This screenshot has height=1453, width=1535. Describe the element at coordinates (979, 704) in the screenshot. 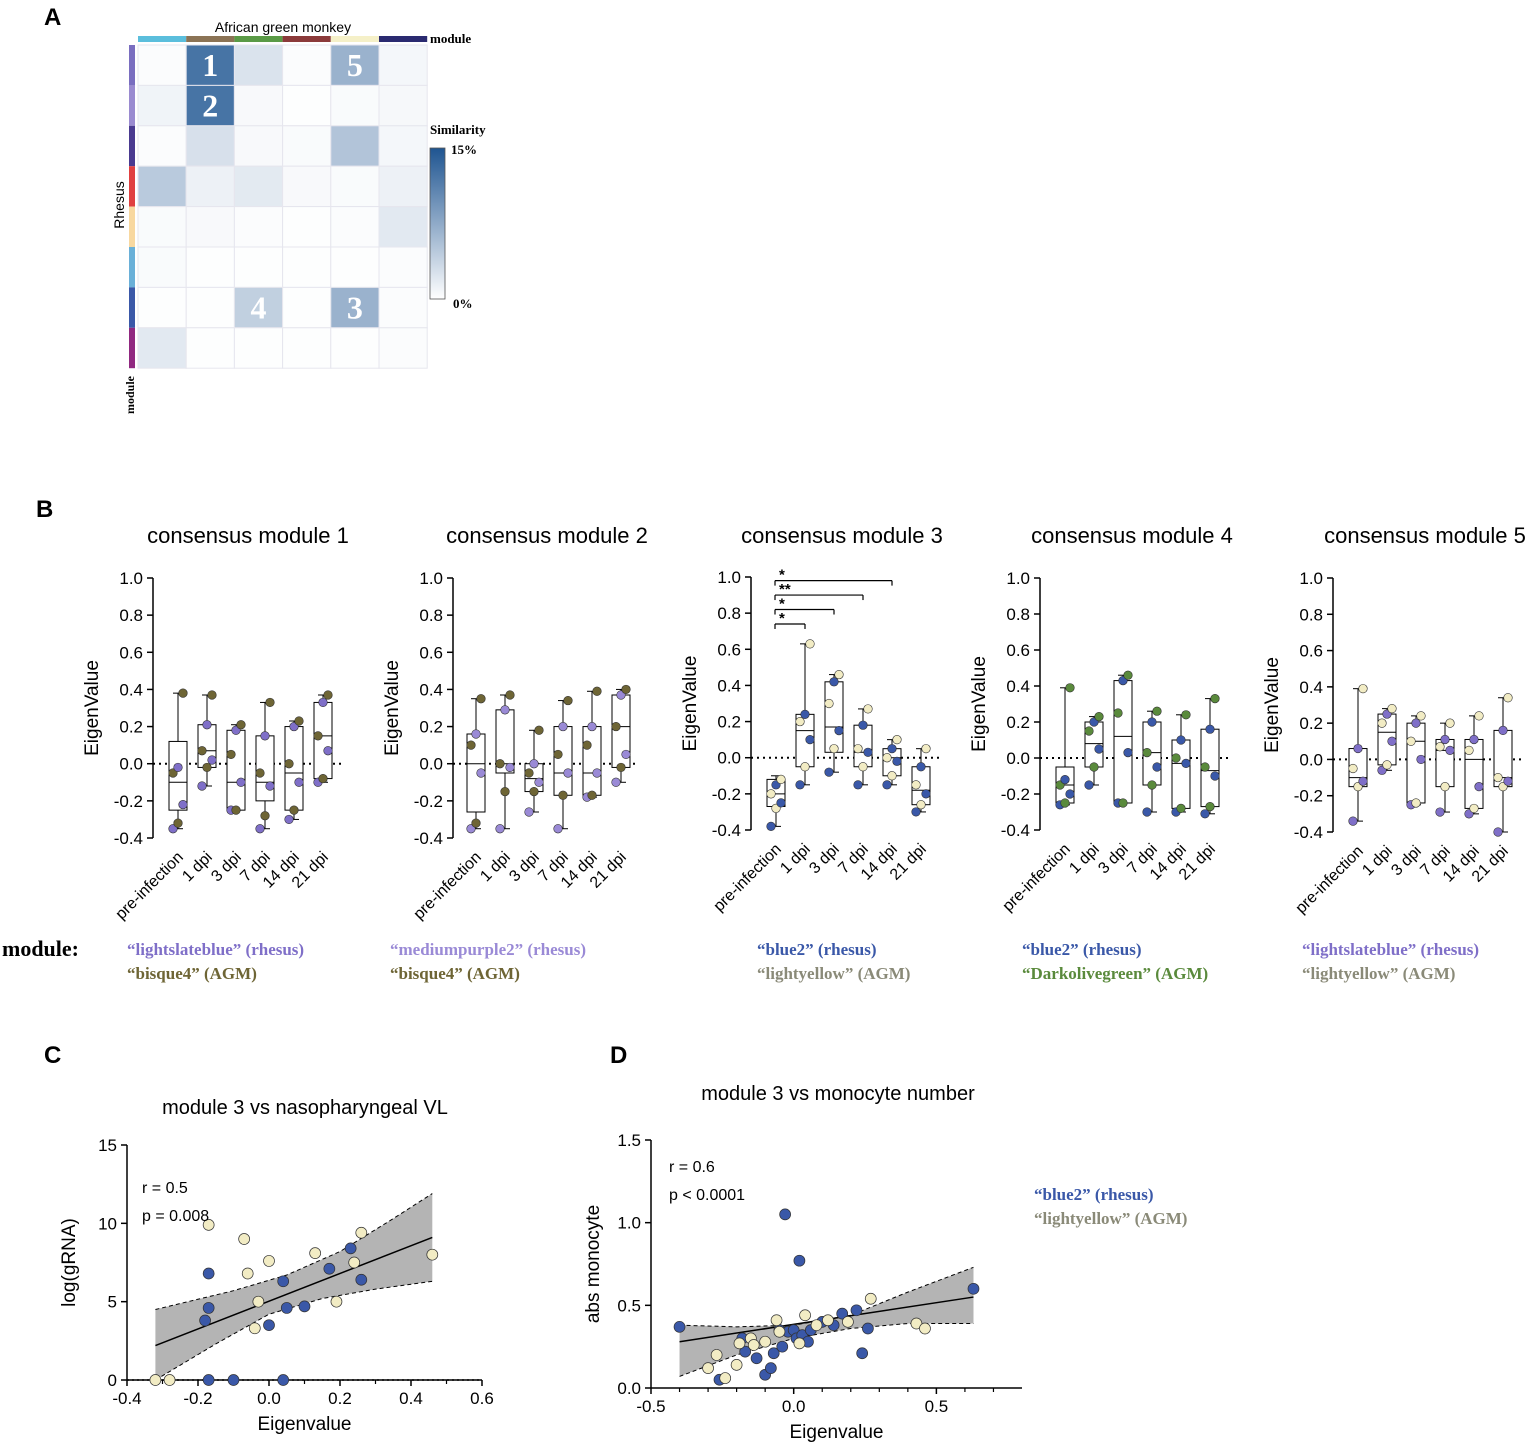

I see `y-axis-label: EigenValue` at that location.